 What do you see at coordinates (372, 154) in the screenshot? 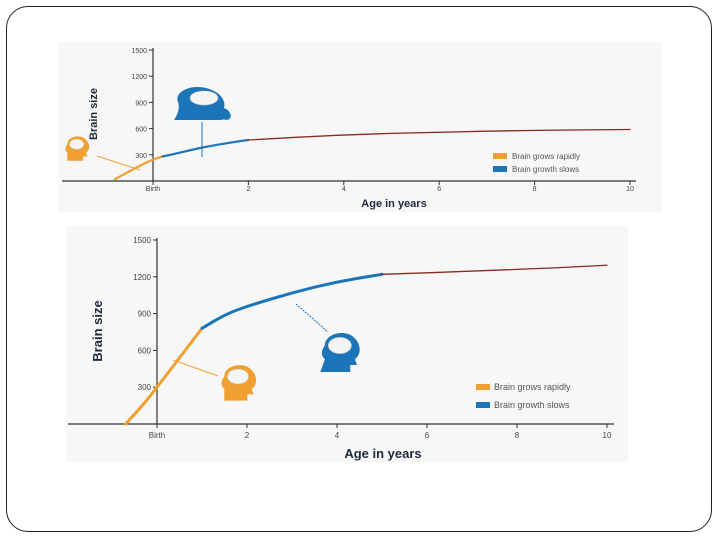
I see `series-group` at bounding box center [372, 154].